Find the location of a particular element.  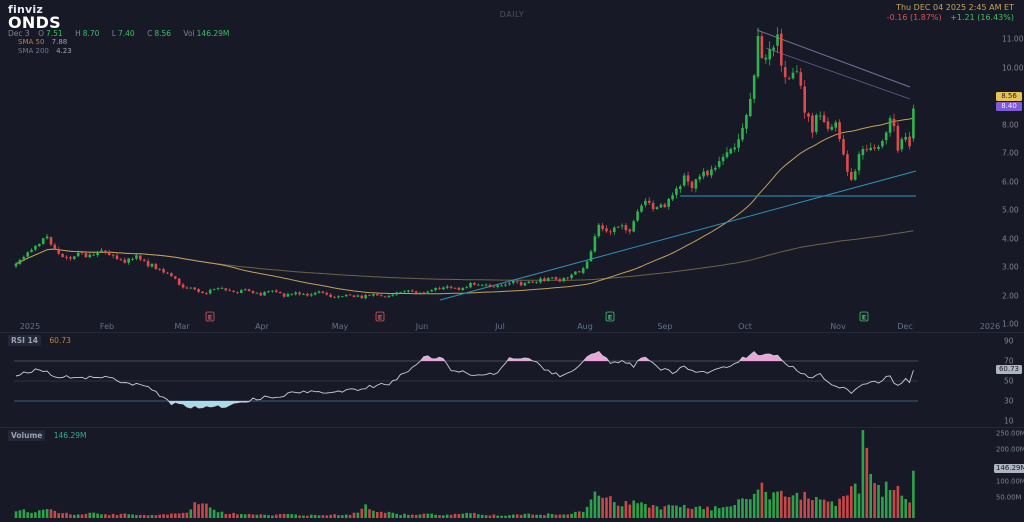

low-value: 7.40 is located at coordinates (126, 33).